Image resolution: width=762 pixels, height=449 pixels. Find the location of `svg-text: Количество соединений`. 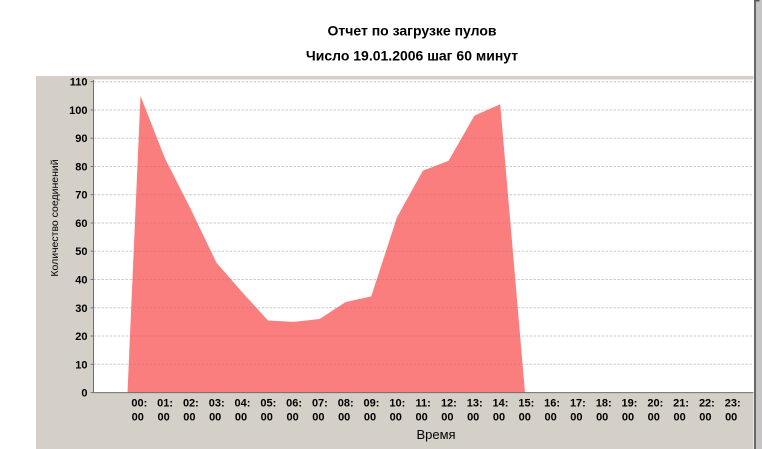

svg-text: Количество соединений is located at coordinates (55, 217).